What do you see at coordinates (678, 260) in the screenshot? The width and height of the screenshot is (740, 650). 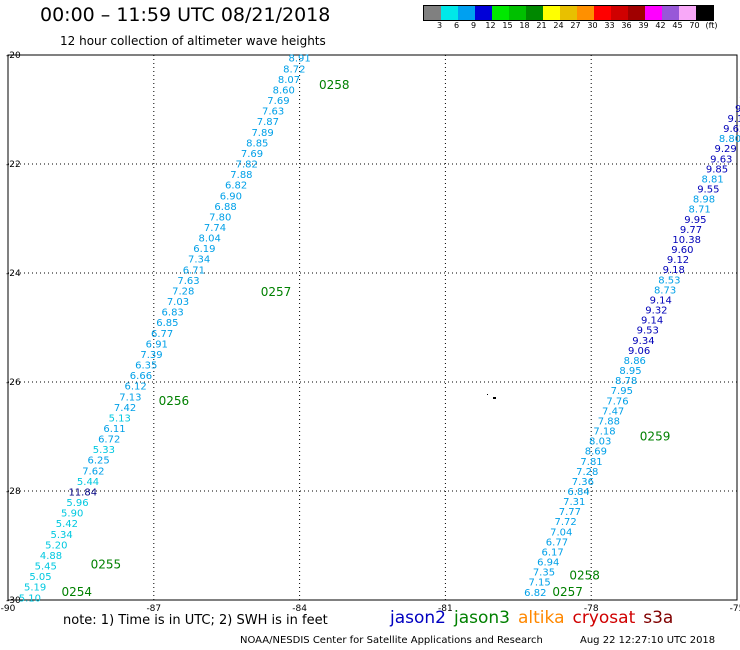 I see `wave-height-point: 9.12` at bounding box center [678, 260].